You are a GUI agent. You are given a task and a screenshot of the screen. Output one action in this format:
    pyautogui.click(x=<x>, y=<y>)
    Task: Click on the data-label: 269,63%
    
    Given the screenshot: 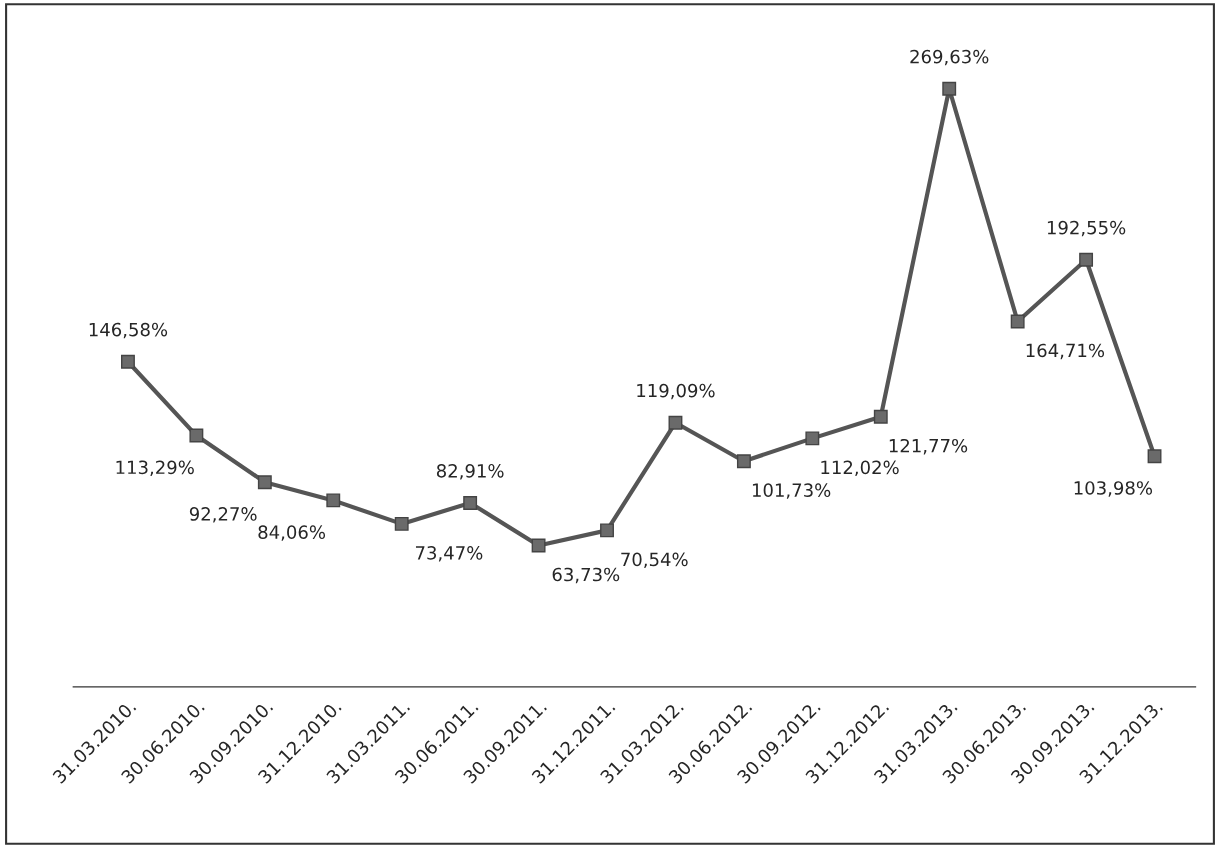 What is the action you would take?
    pyautogui.click(x=949, y=57)
    